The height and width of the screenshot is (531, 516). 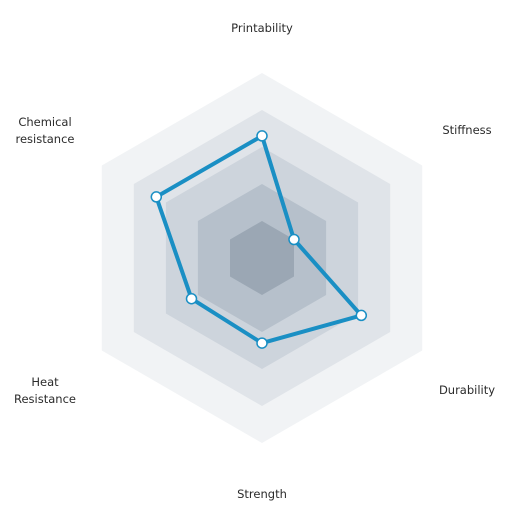 What do you see at coordinates (361, 315) in the screenshot?
I see `data-point-durability` at bounding box center [361, 315].